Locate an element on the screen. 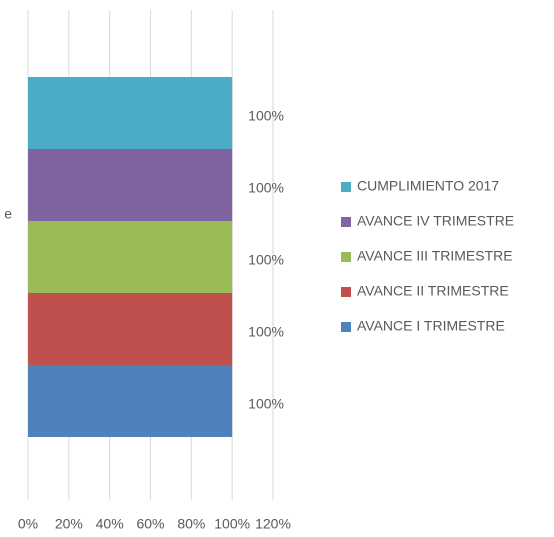 The width and height of the screenshot is (554, 537). x-tick-label: 20% is located at coordinates (69, 524).